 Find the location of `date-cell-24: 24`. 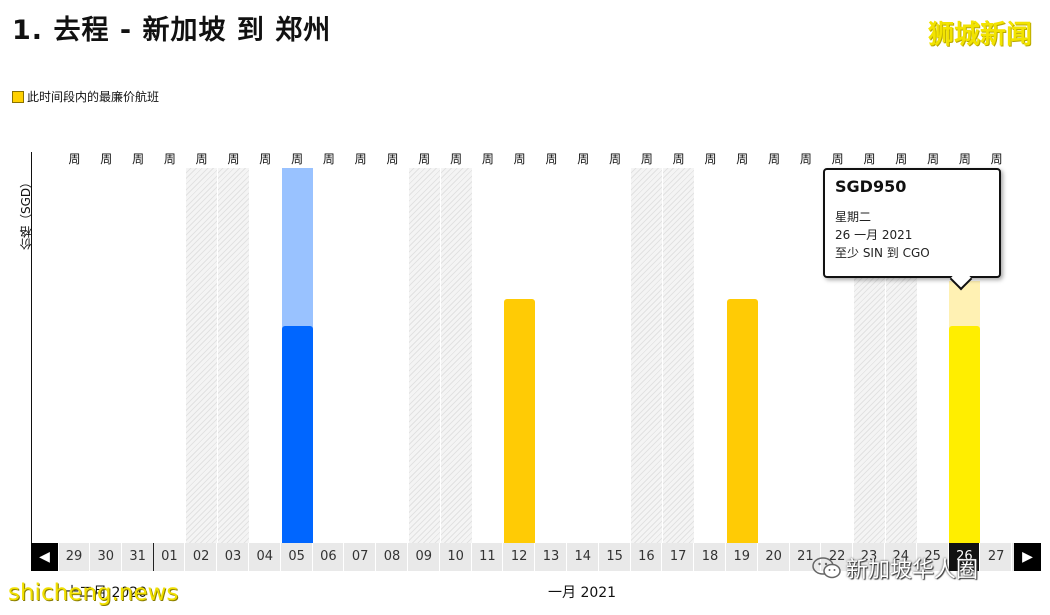

date-cell-24: 24 is located at coordinates (901, 557).